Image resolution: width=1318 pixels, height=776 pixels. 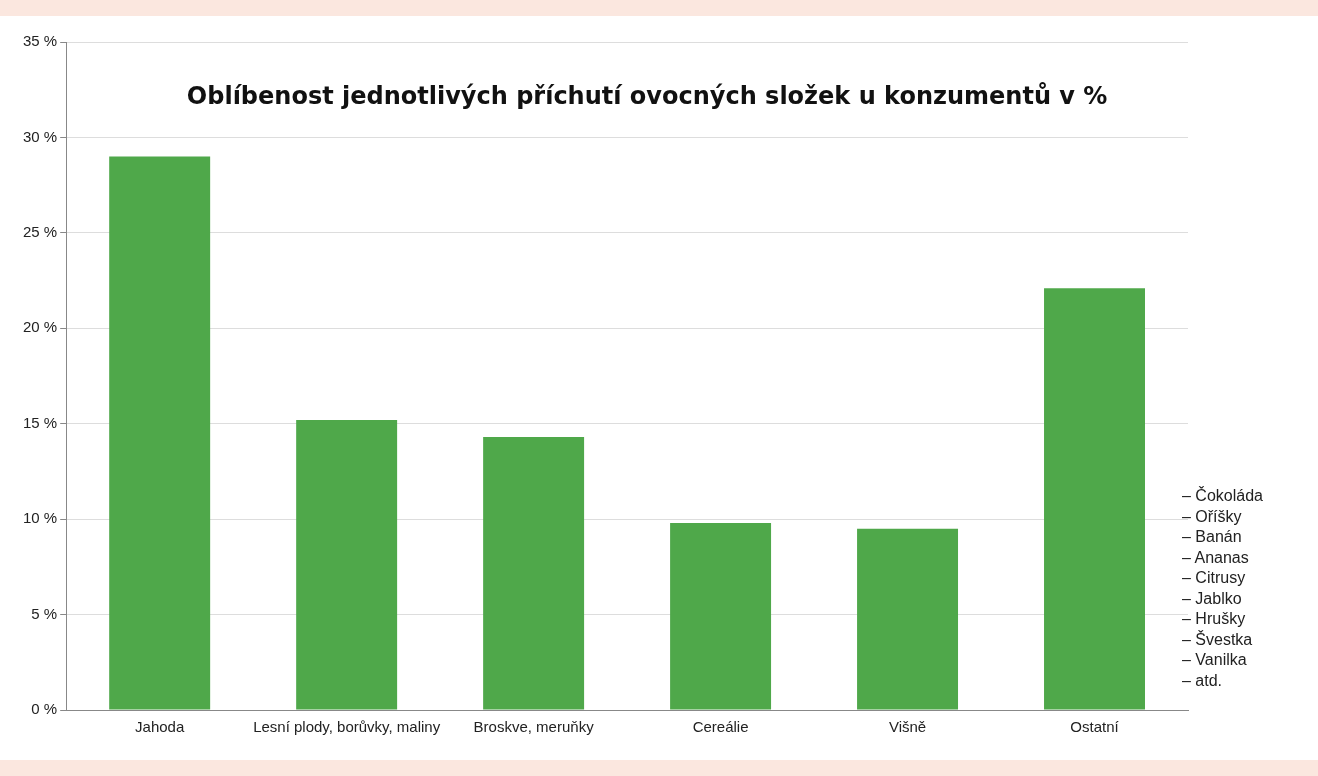 What do you see at coordinates (1212, 516) in the screenshot?
I see `annotation: – Oříšky` at bounding box center [1212, 516].